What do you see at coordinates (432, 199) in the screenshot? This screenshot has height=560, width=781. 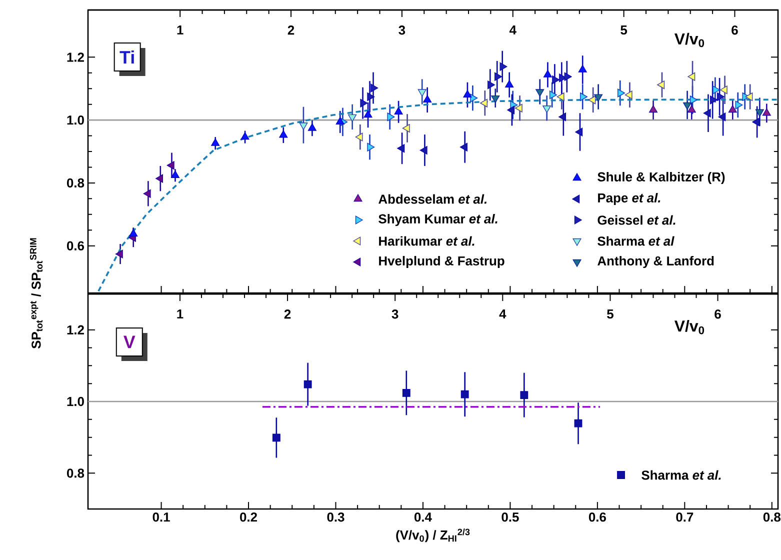 I see `legend-label: Abdesselam et al.` at bounding box center [432, 199].